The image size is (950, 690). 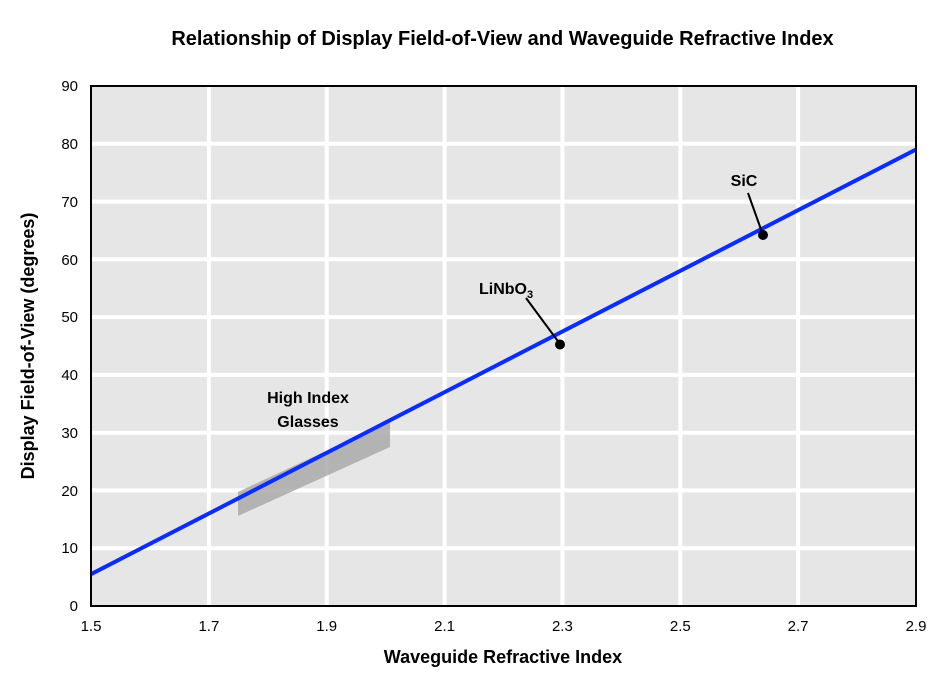 I want to click on svg-text: 90, so click(x=69, y=86).